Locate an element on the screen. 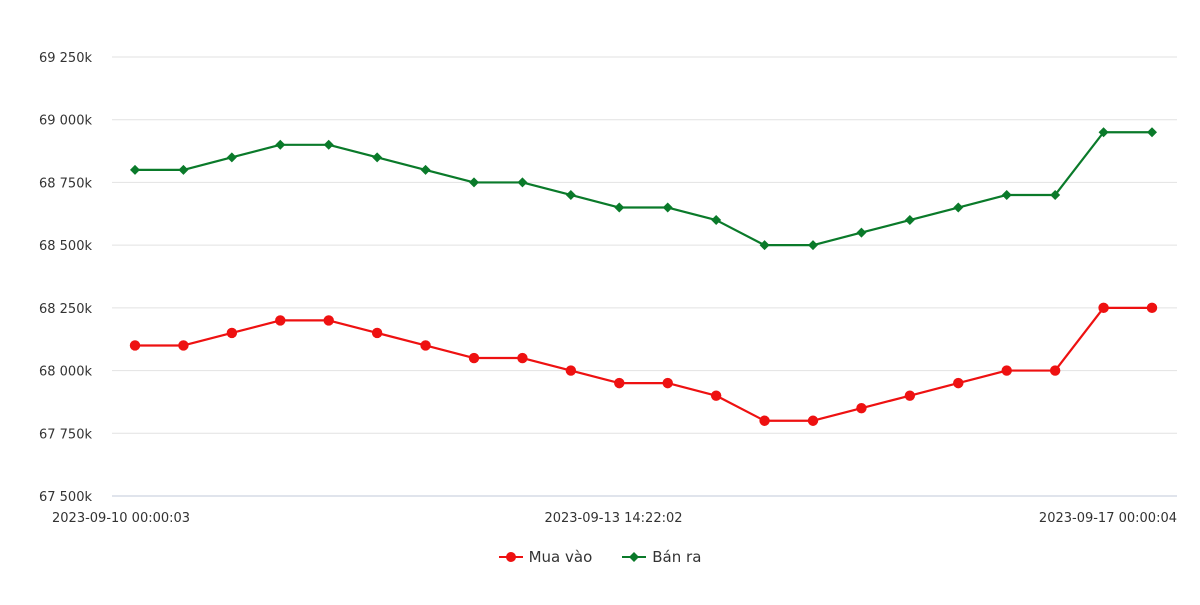 Image resolution: width=1200 pixels, height=605 pixels. y-tick-label: 68 500k is located at coordinates (65, 246).